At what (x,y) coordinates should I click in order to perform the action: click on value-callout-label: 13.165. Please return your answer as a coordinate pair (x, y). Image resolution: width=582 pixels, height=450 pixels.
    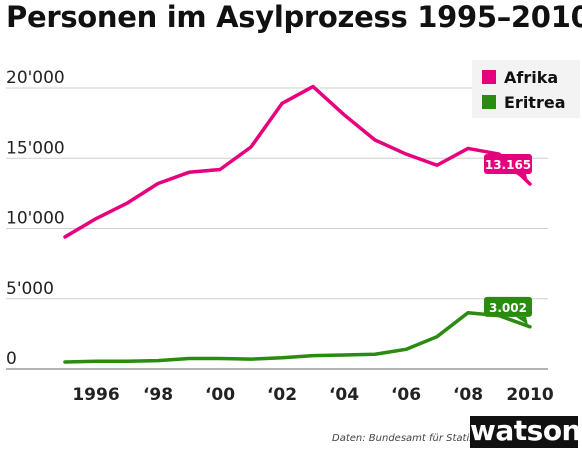
    Looking at the image, I should click on (508, 165).